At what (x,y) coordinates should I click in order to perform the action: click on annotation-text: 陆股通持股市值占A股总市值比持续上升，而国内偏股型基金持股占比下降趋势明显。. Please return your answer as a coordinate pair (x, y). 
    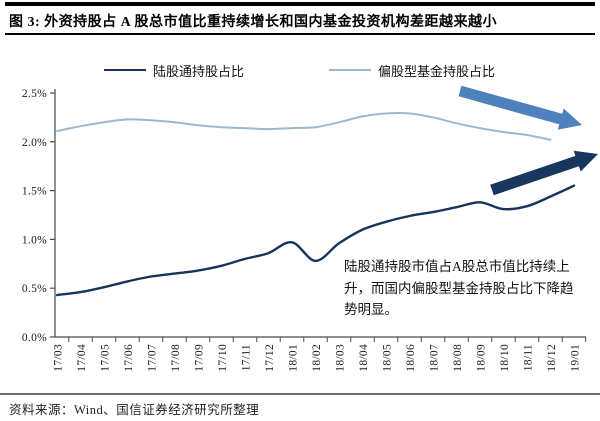
    Looking at the image, I should click on (459, 288).